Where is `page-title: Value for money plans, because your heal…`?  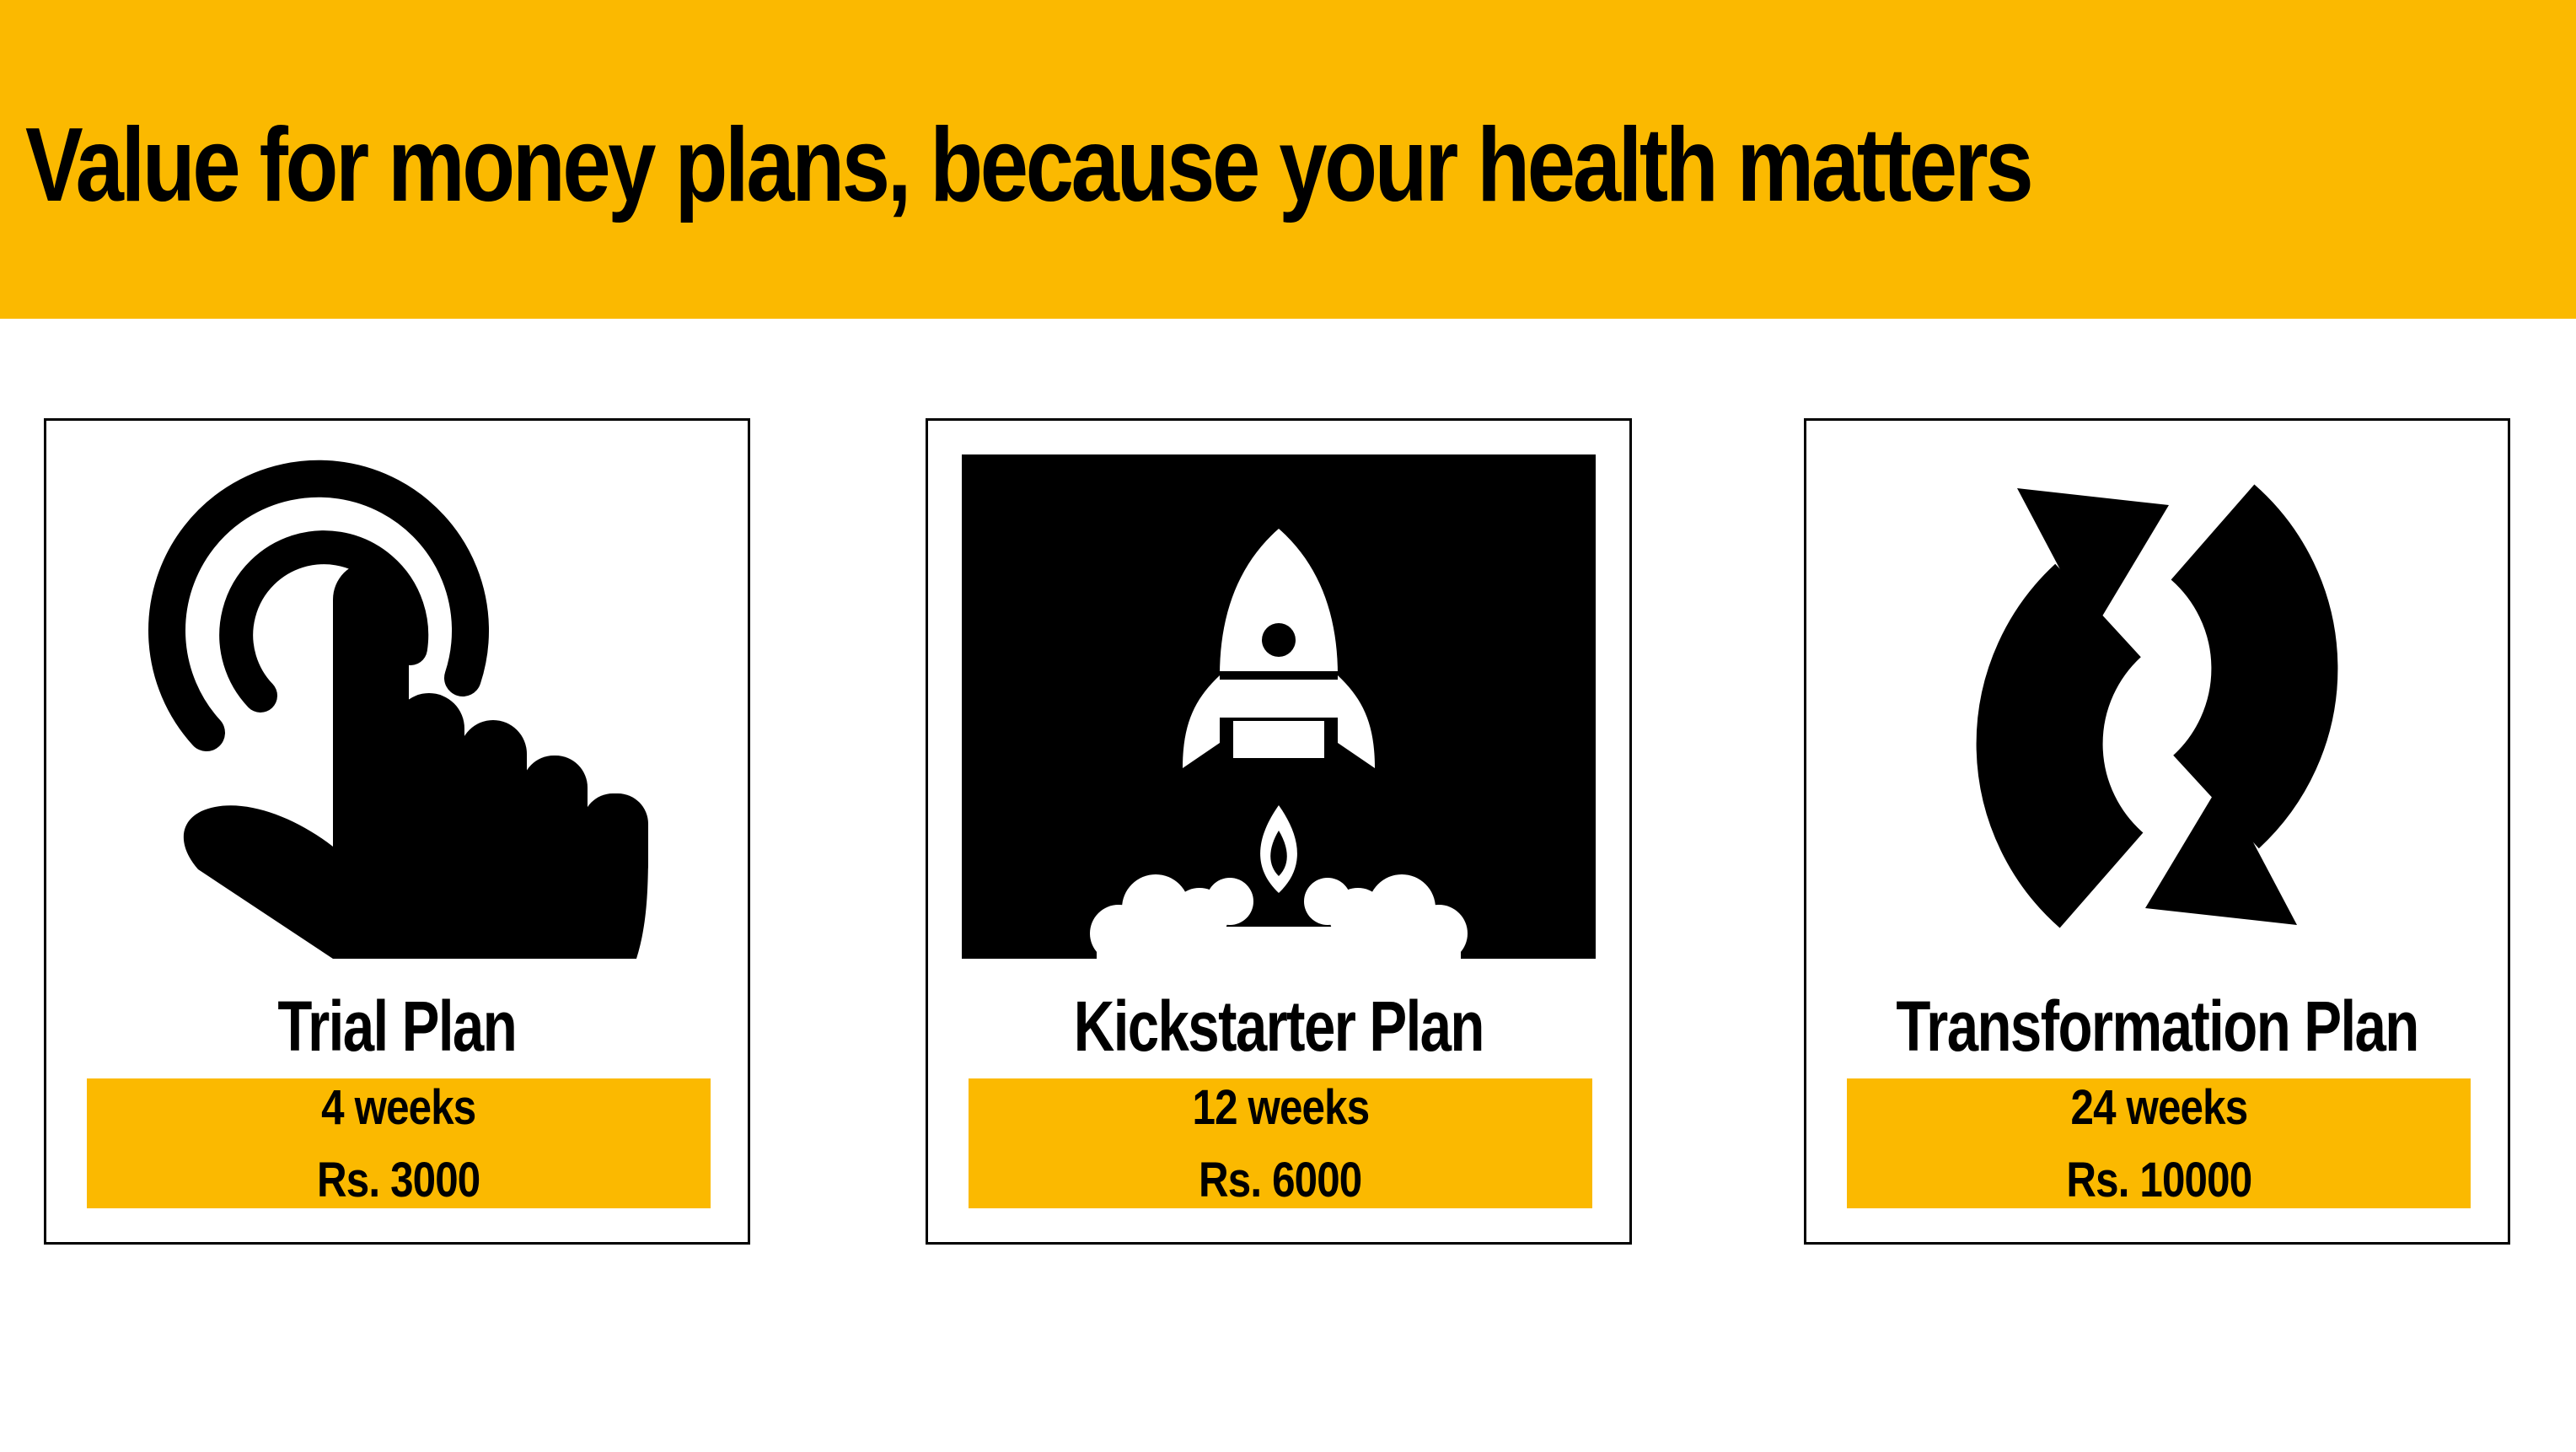
page-title: Value for money plans, because your heal… is located at coordinates (1029, 165).